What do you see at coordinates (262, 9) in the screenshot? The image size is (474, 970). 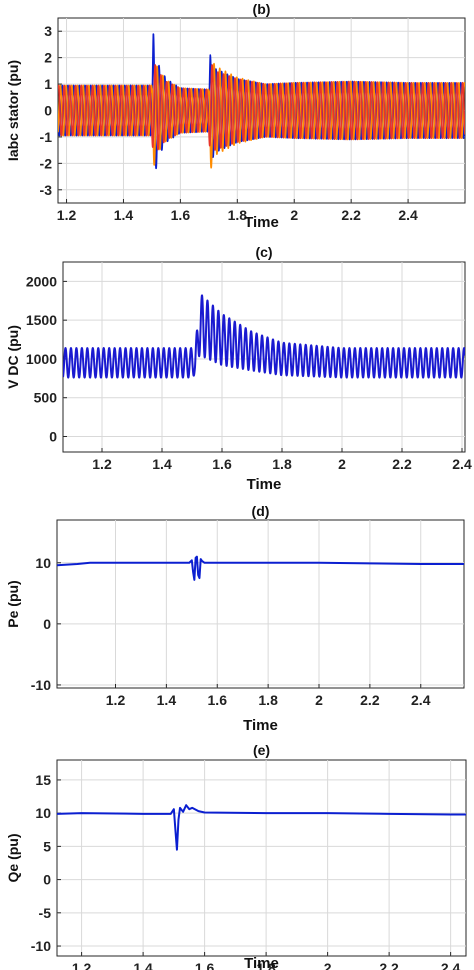 I see `chart-title: (b)` at bounding box center [262, 9].